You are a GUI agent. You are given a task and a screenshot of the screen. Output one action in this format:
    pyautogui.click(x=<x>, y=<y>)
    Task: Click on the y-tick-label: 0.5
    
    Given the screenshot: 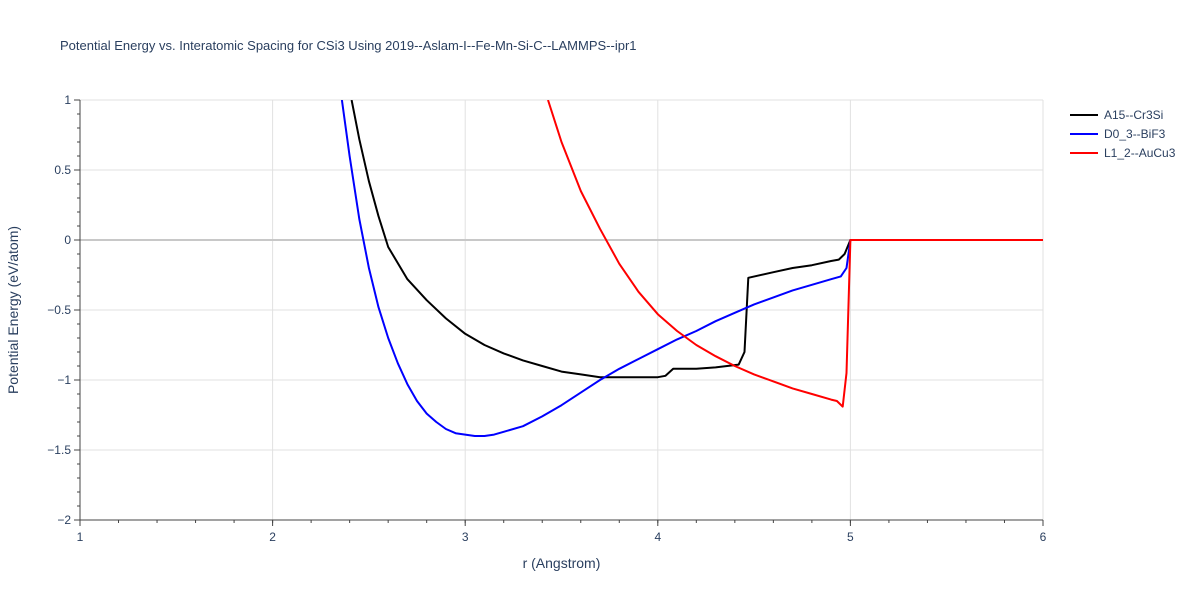 What is the action you would take?
    pyautogui.click(x=62, y=170)
    